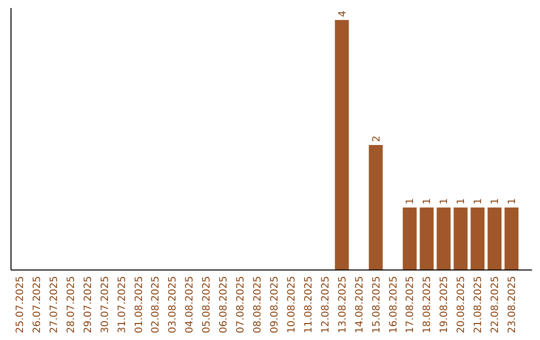 This screenshot has width=540, height=340. What do you see at coordinates (428, 305) in the screenshot?
I see `x-tick-label: 18.08.2025` at bounding box center [428, 305].